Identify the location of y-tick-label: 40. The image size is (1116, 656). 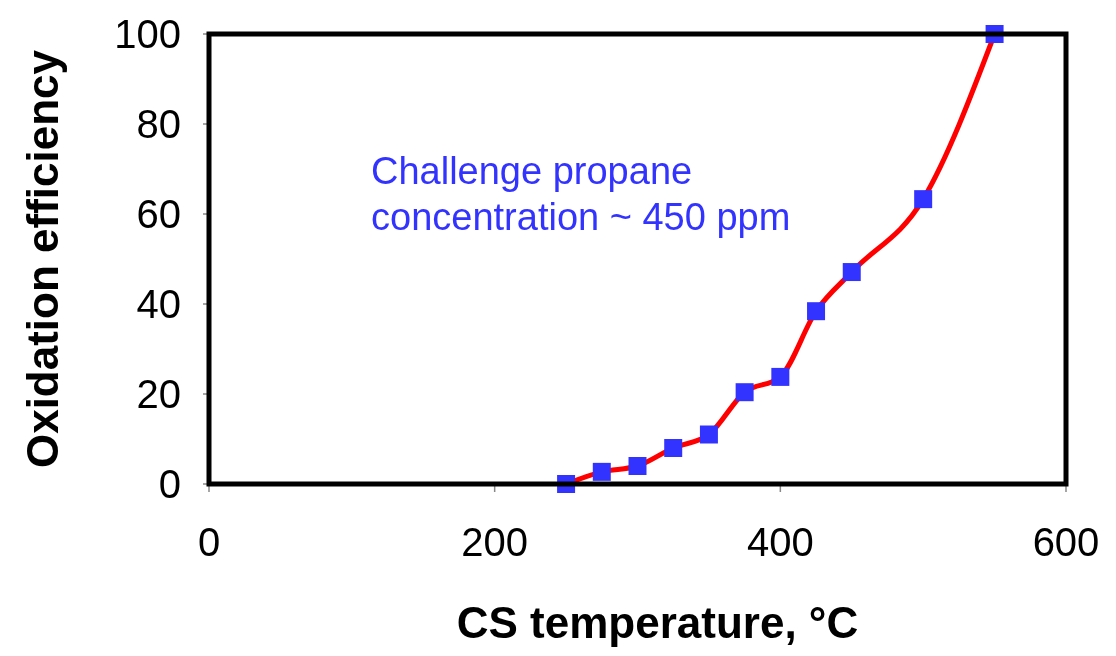
(158, 304).